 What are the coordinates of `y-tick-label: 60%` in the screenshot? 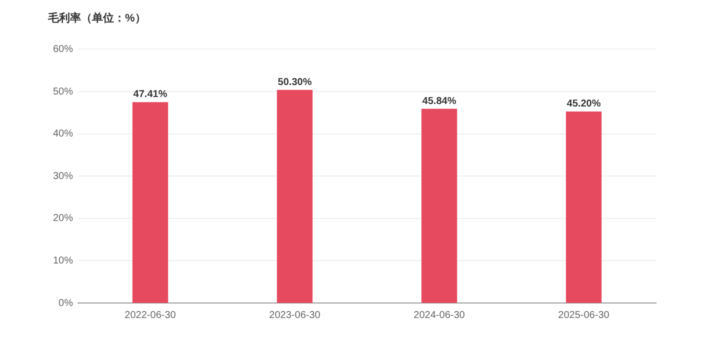 It's located at (63, 49).